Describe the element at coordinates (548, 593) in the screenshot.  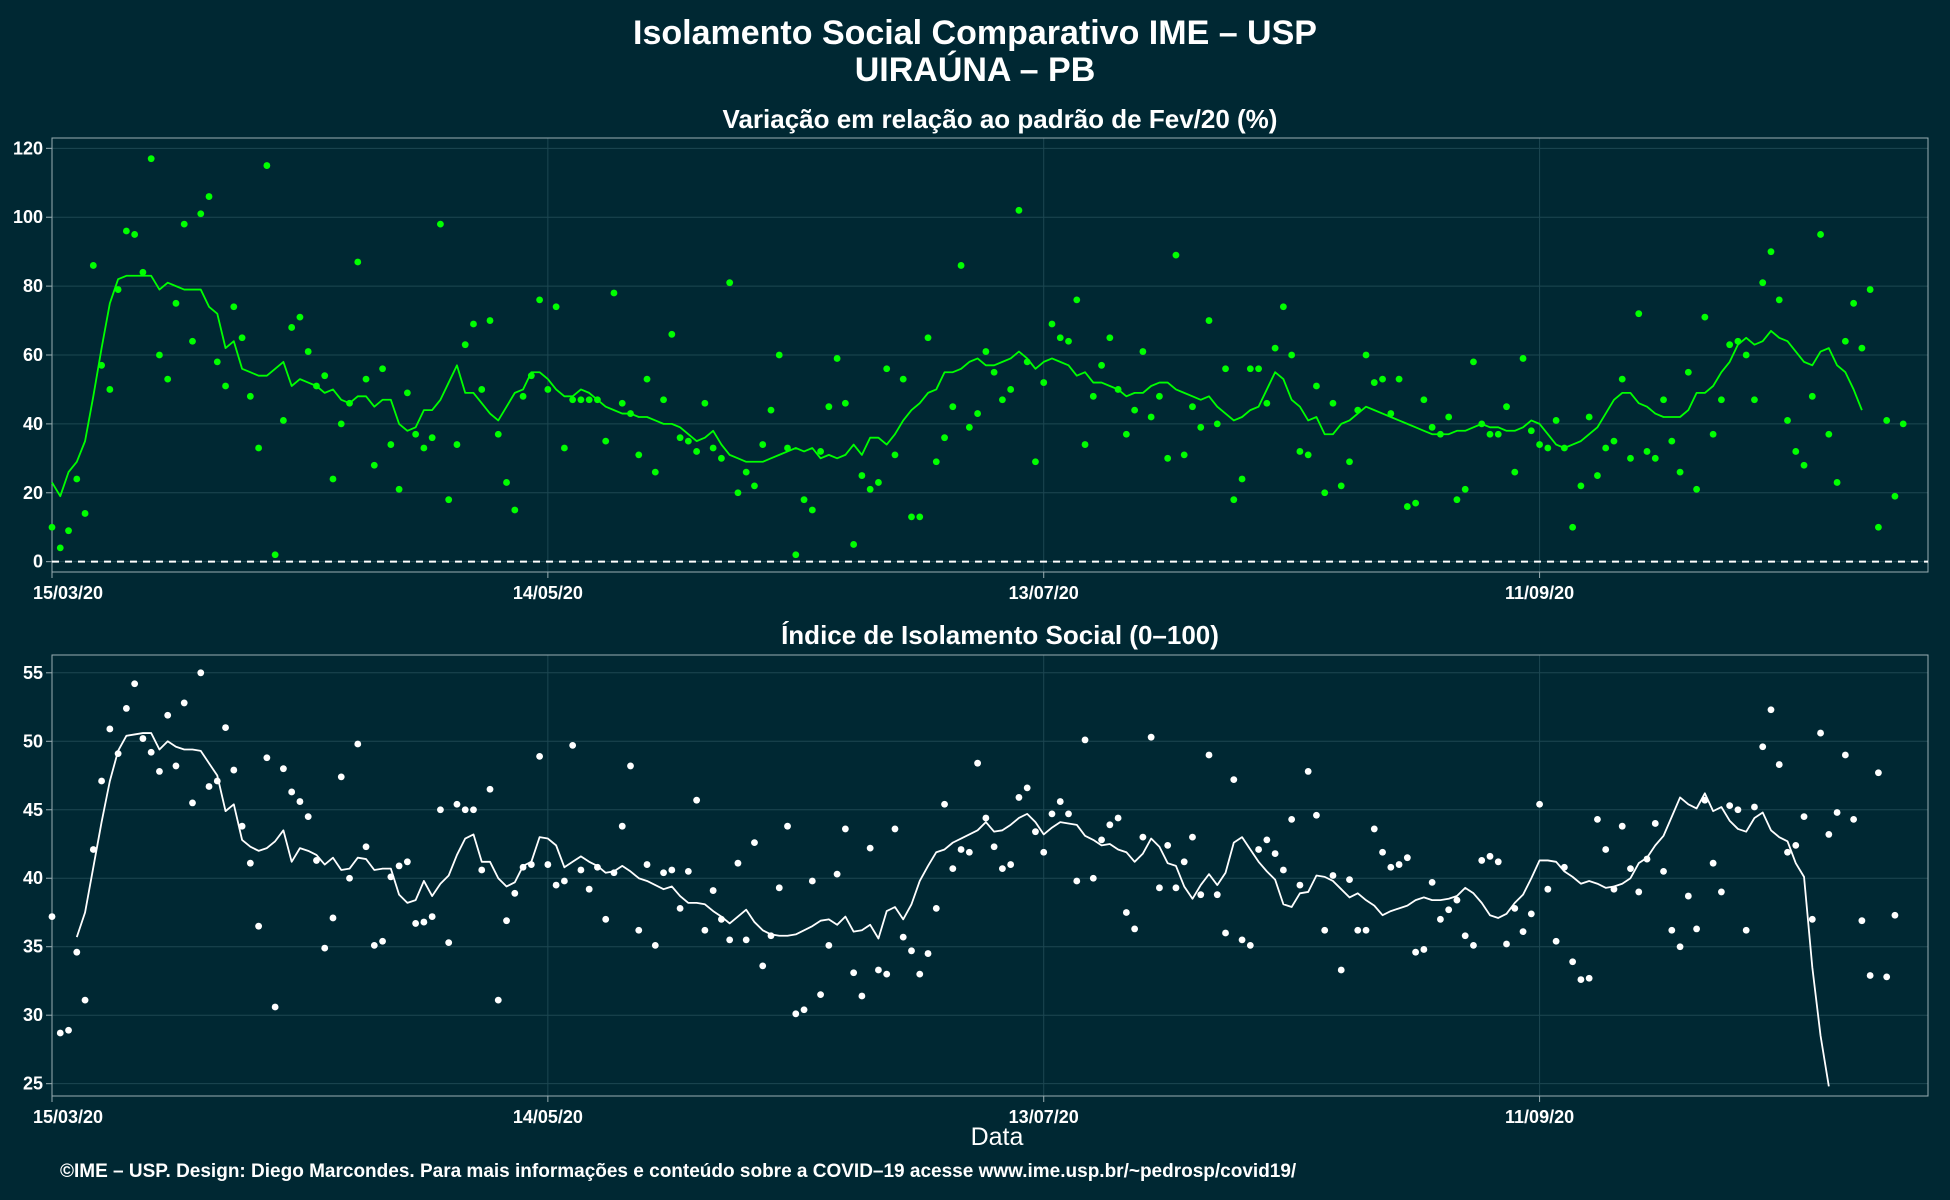
I see `x-tick-label: 14/05/20` at that location.